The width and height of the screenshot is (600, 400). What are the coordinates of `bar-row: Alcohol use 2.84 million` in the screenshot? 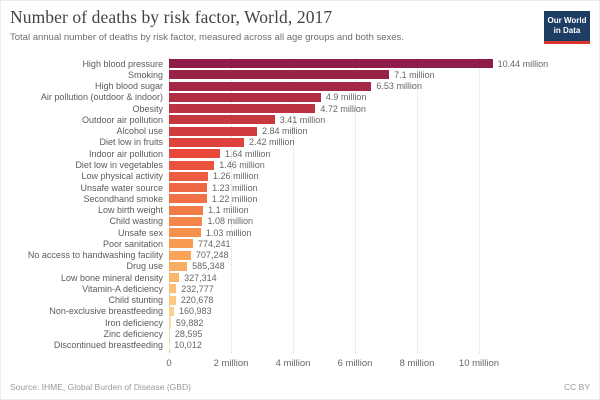 It's located at (300, 131).